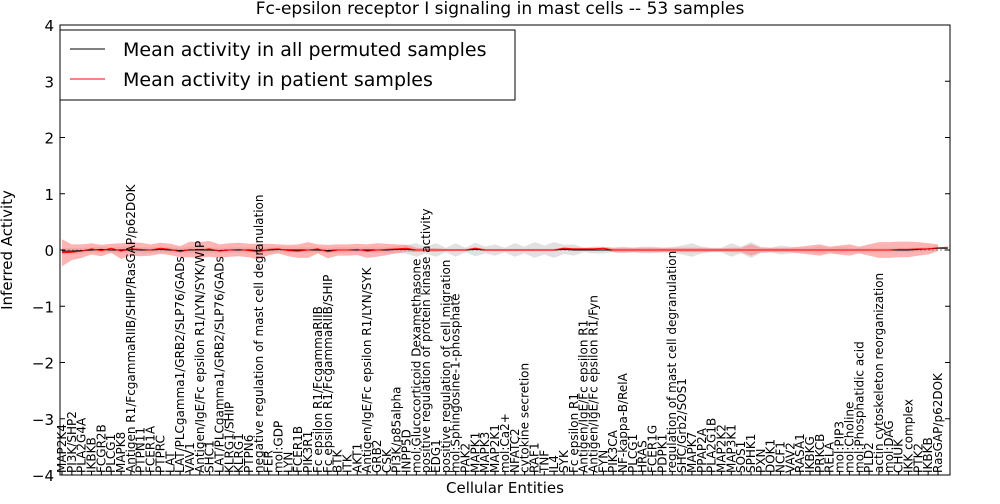 The image size is (1000, 504). I want to click on x-tick-label: EDG1, so click(436, 456).